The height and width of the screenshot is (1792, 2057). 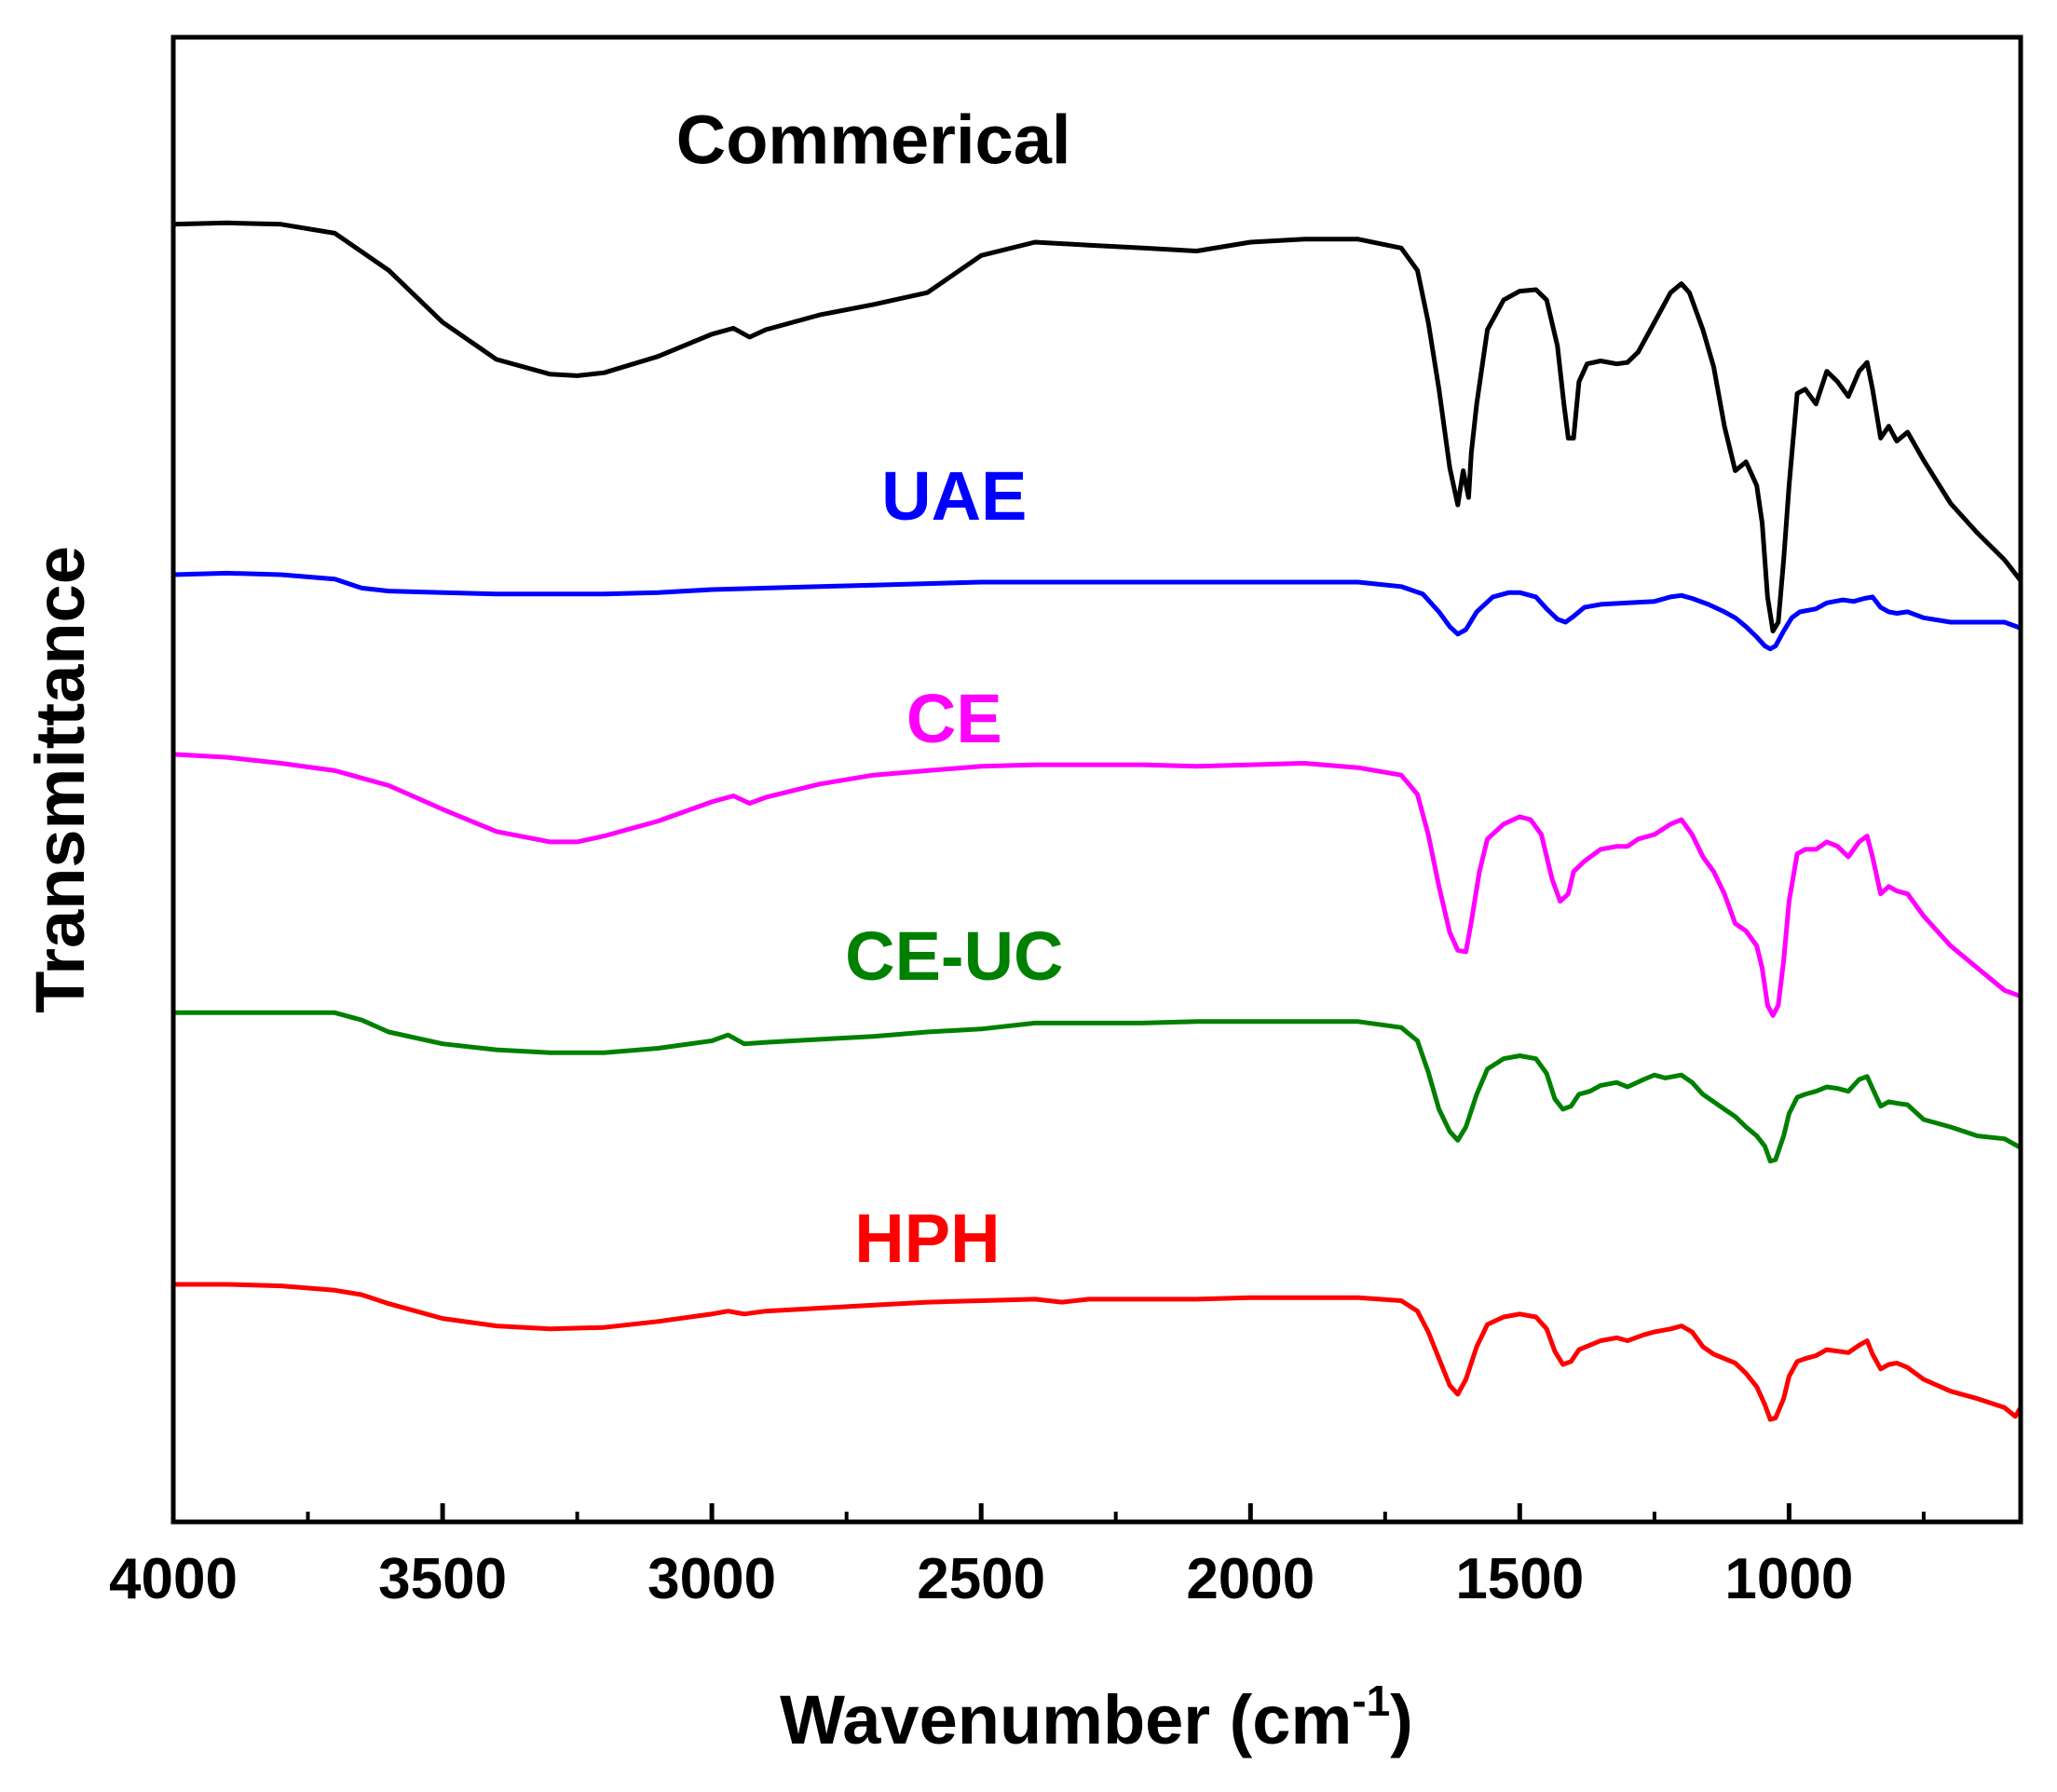 I want to click on series-labels: Commerical UAE CE CE-UC HPH, so click(x=873, y=690).